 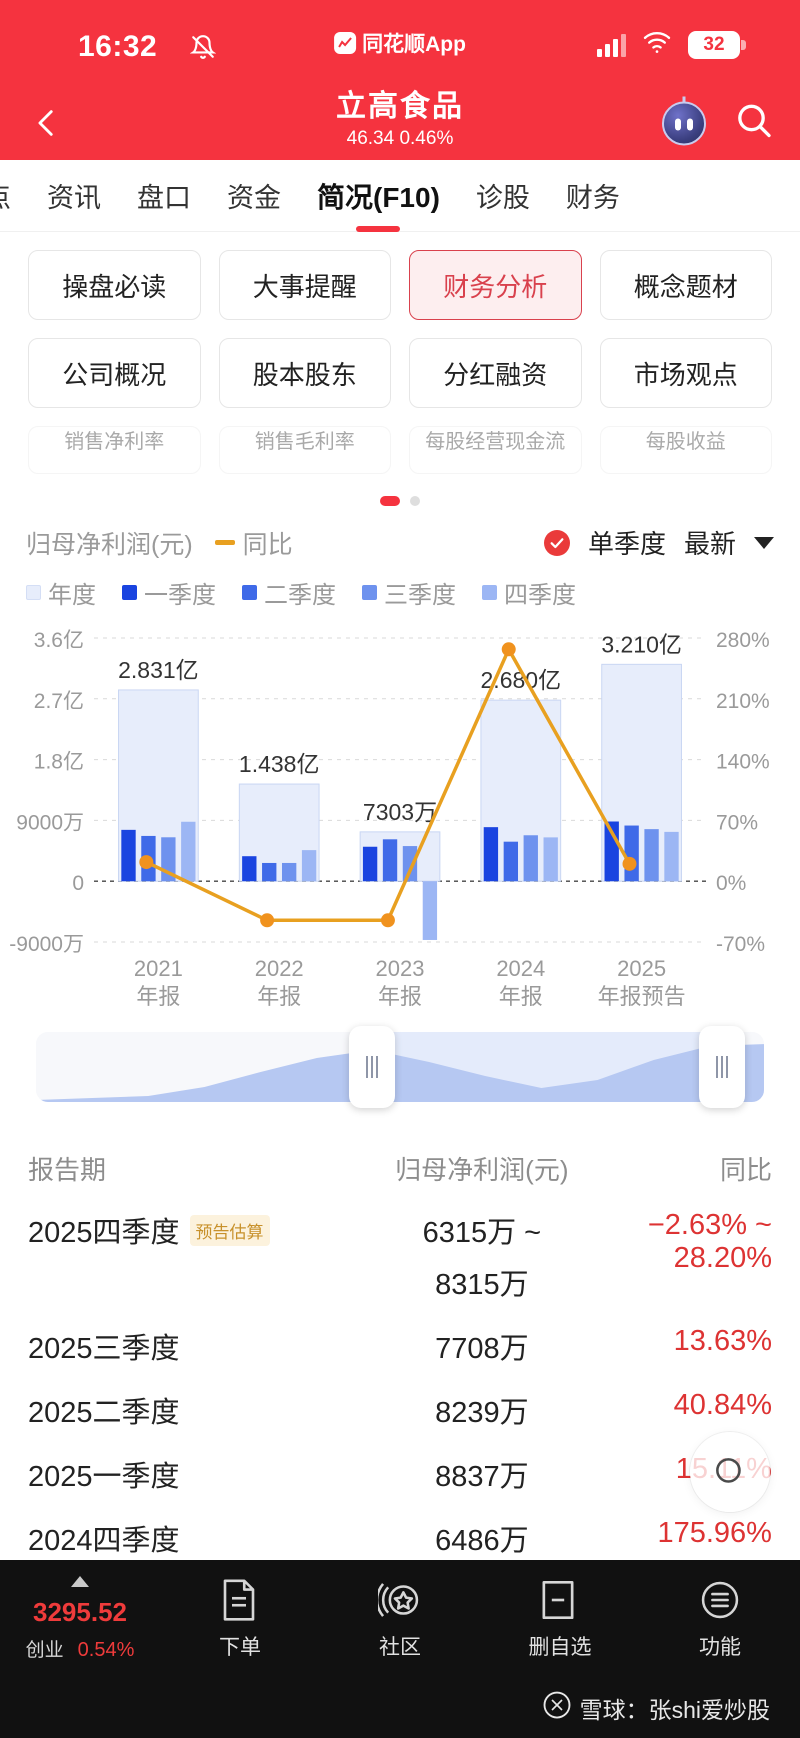 I want to click on bottom-label-community: 社区, so click(x=400, y=1647).